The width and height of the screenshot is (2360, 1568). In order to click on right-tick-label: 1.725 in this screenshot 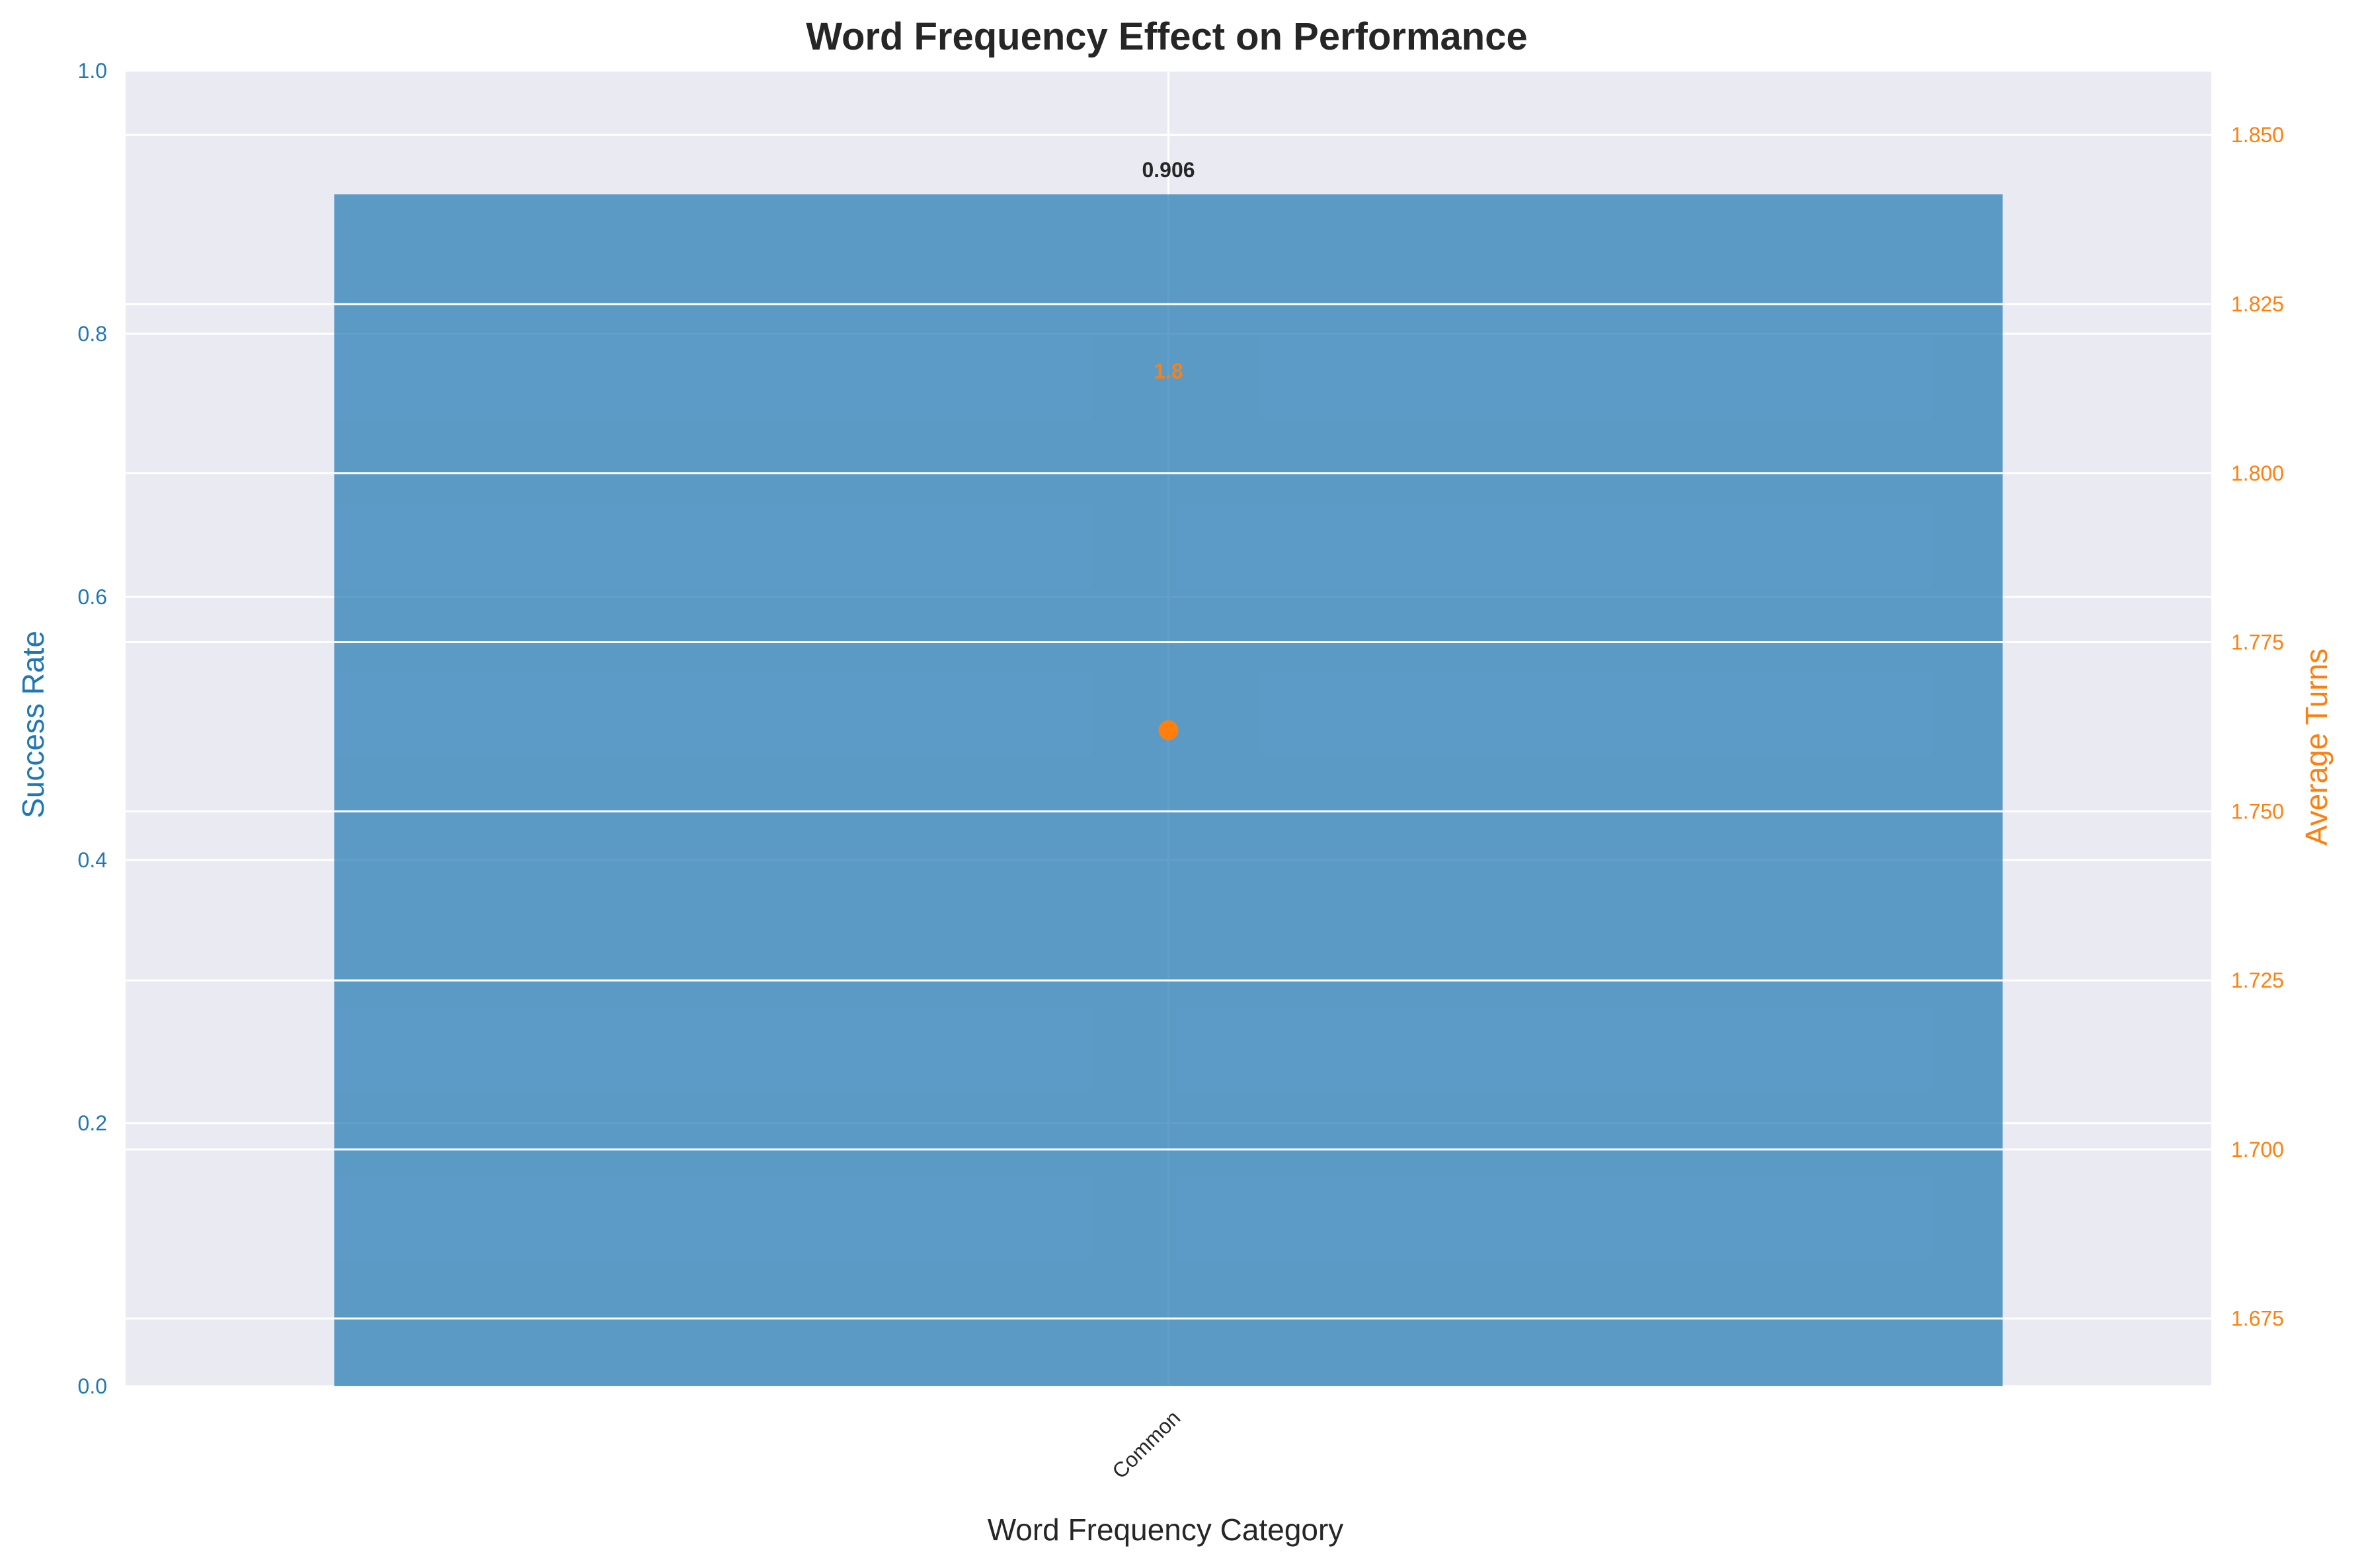, I will do `click(2257, 980)`.